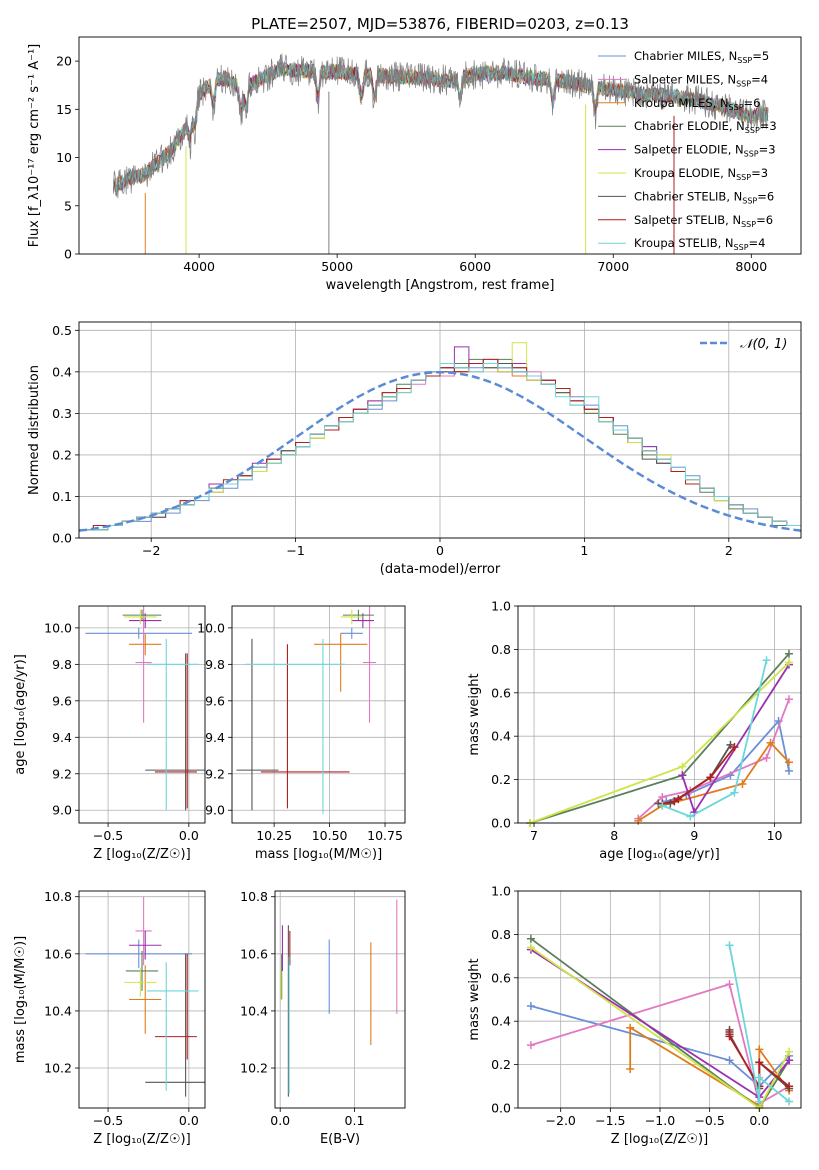  I want to click on y-axis-label: mass [log₁₀(M/M☉)], so click(20, 999).